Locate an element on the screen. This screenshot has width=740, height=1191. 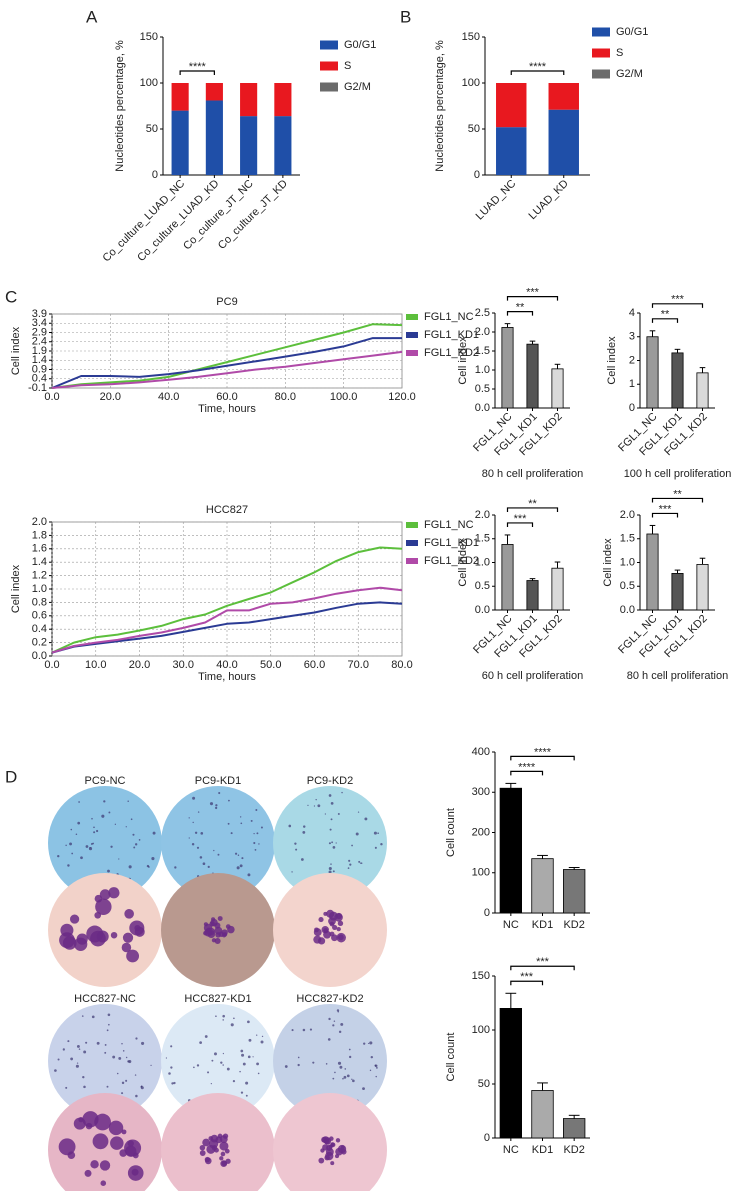
y-tick-label: 0 is located at coordinates (487, 913).